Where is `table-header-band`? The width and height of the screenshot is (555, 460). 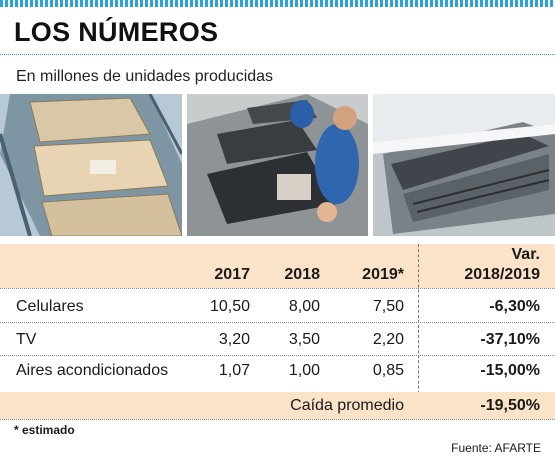 table-header-band is located at coordinates (277, 266).